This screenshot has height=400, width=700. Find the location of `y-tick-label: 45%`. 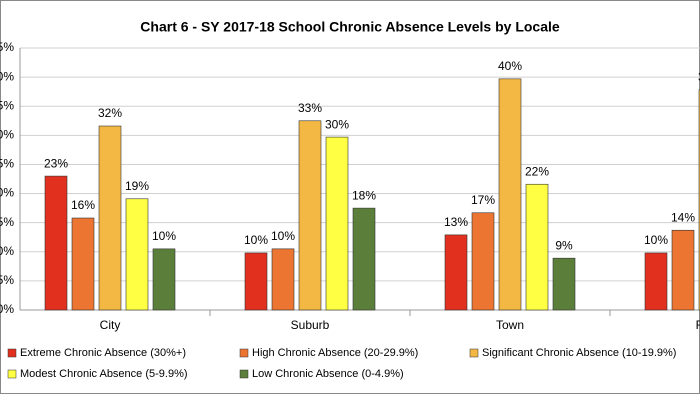

y-tick-label: 45% is located at coordinates (7, 47).